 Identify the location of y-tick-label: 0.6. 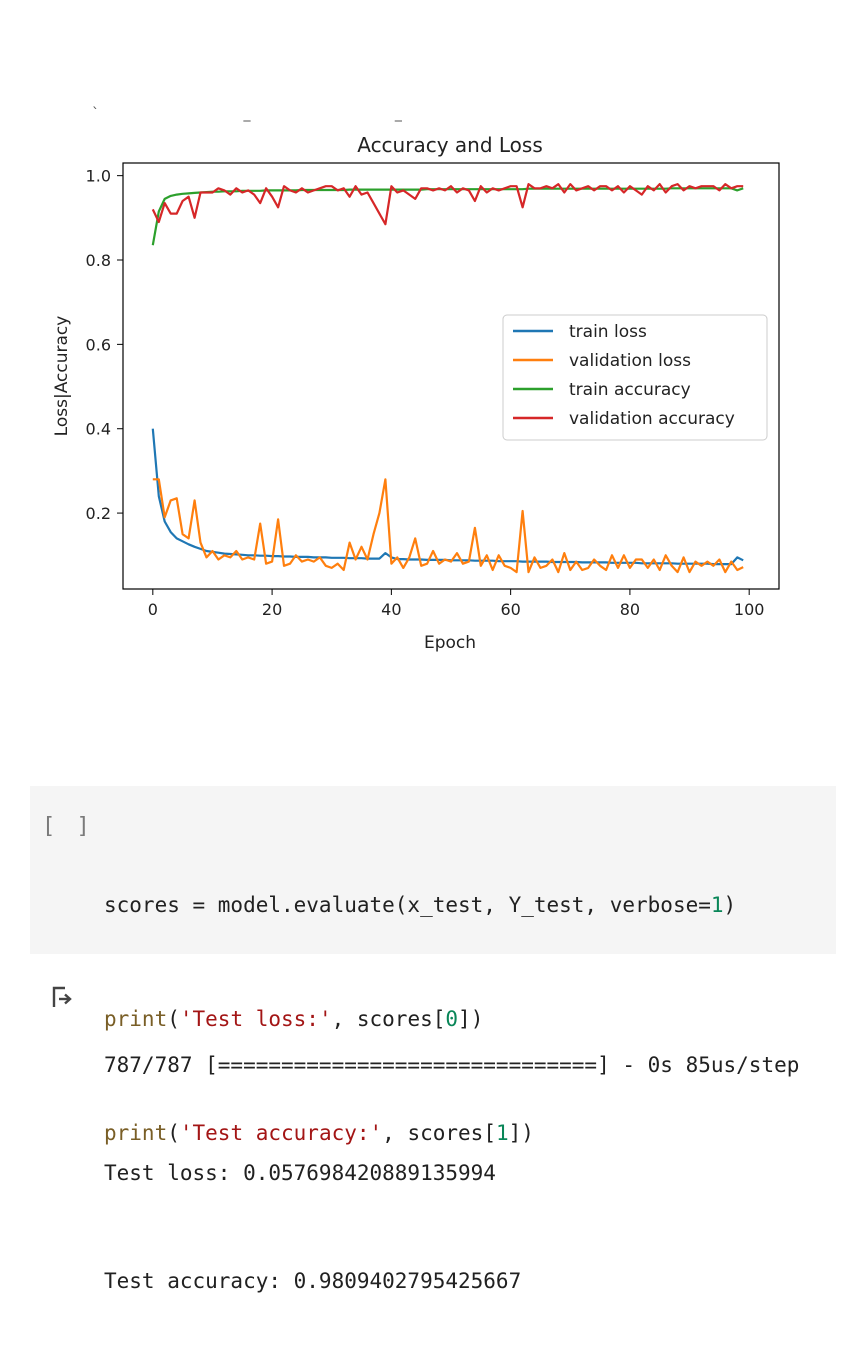
(98, 344).